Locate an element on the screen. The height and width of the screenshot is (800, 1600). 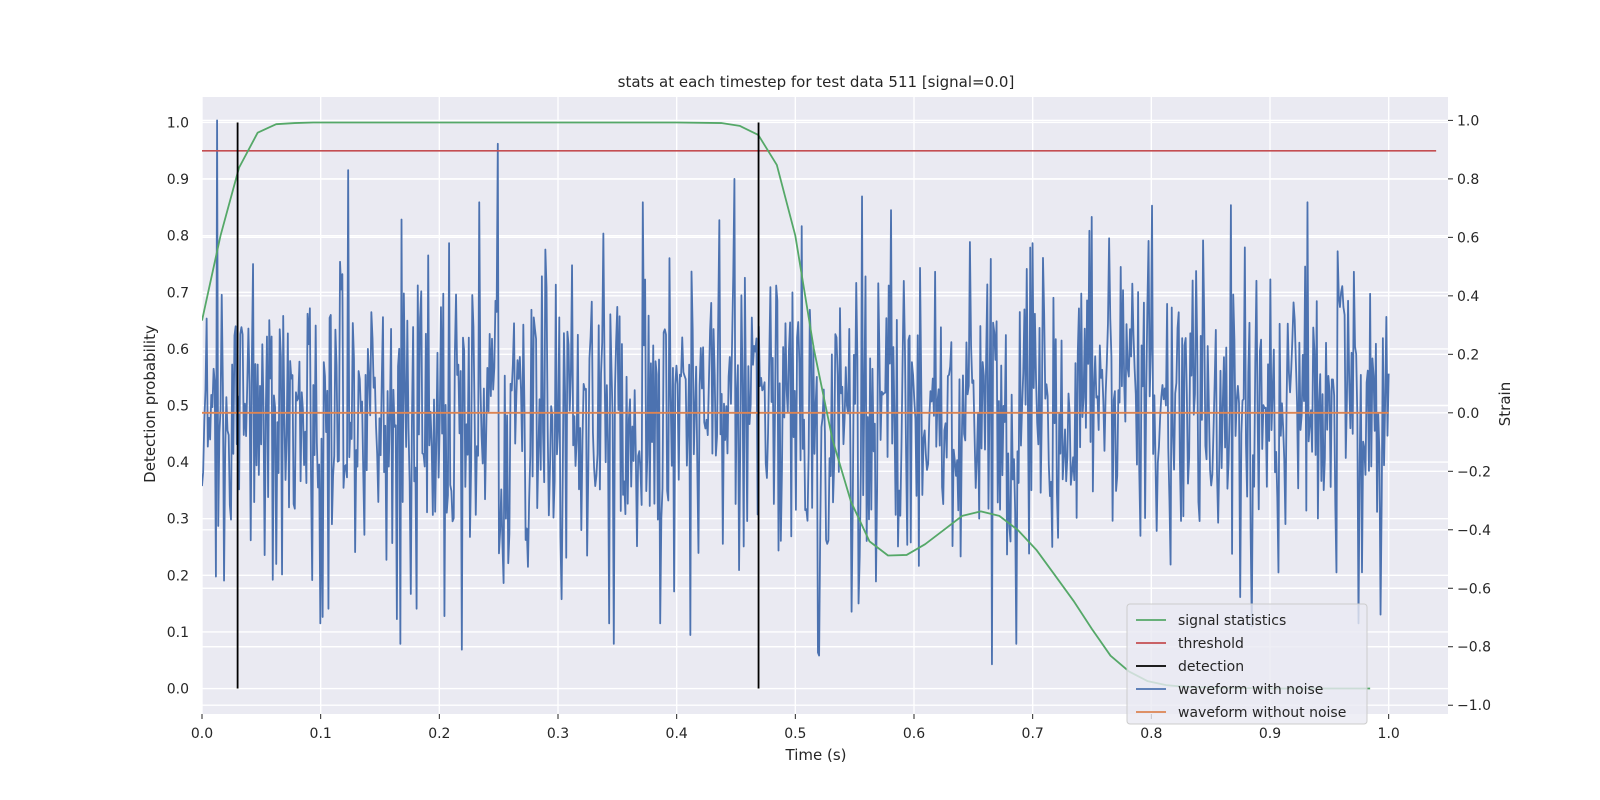
x-tick-label: 0.0 is located at coordinates (202, 734).